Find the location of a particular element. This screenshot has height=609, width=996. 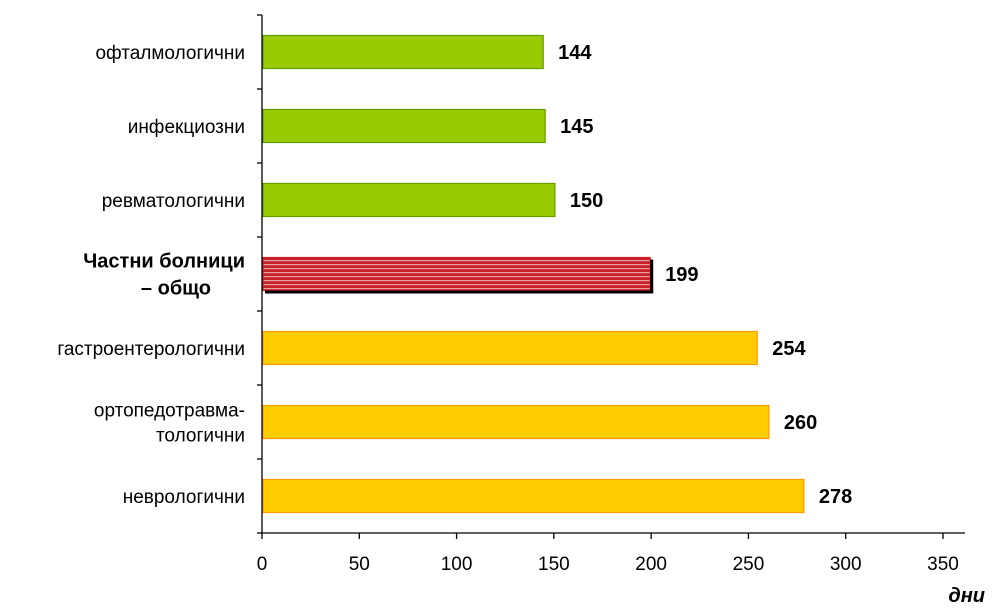

x-tick-label-1: 50 is located at coordinates (359, 564).